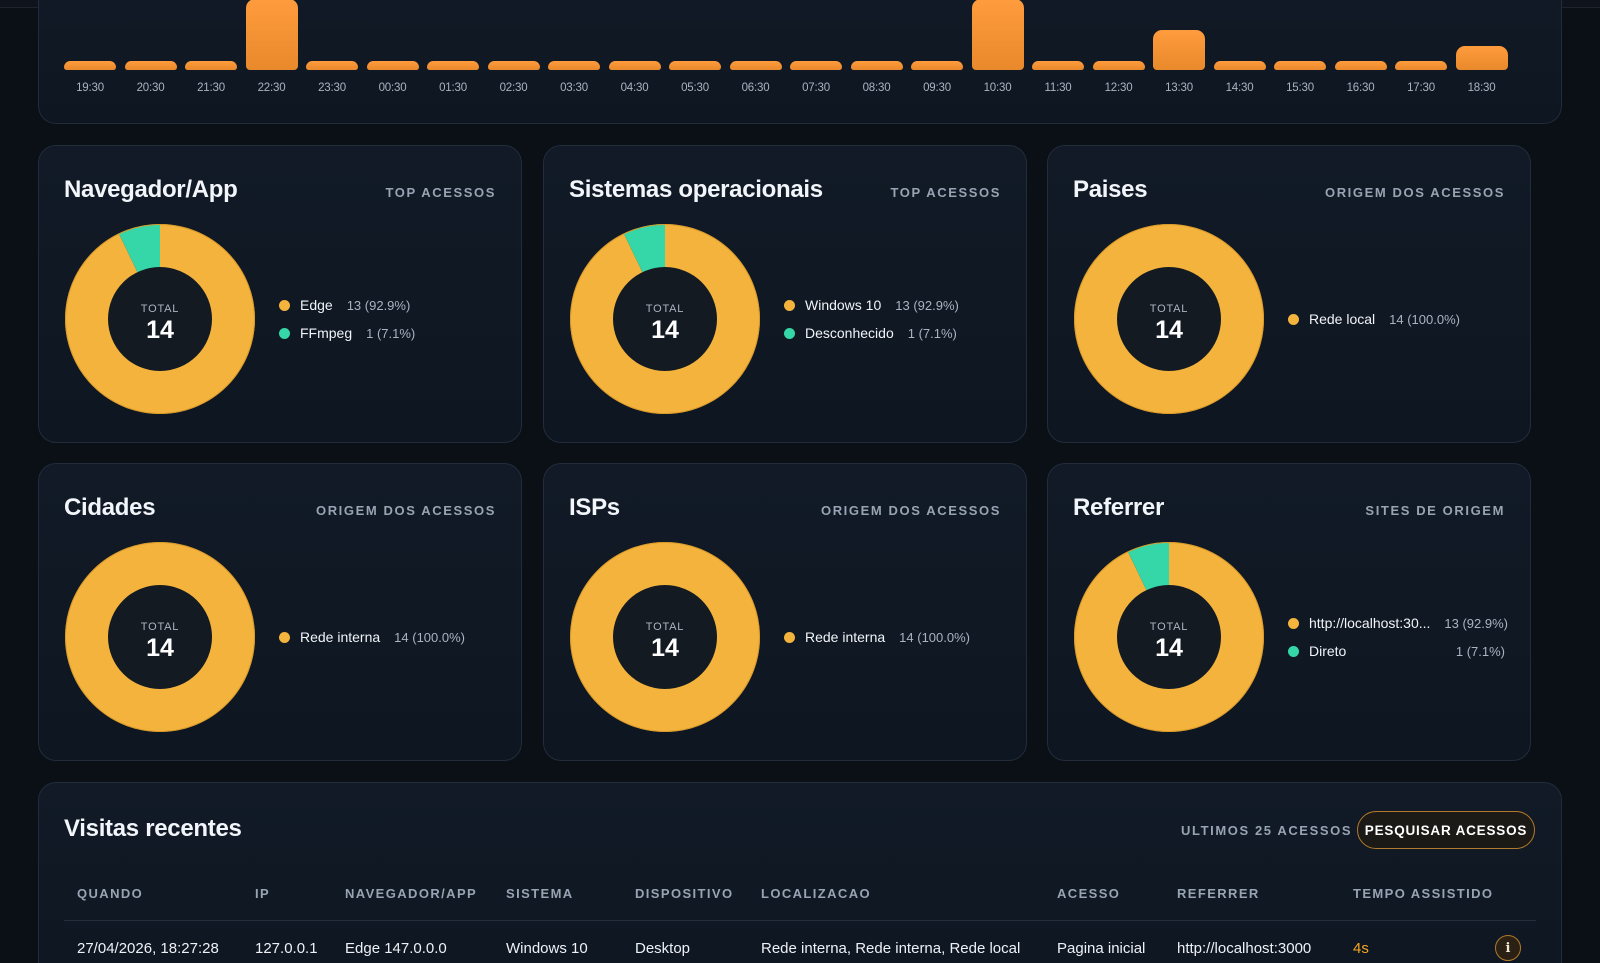  What do you see at coordinates (800, 920) in the screenshot?
I see `table-divider` at bounding box center [800, 920].